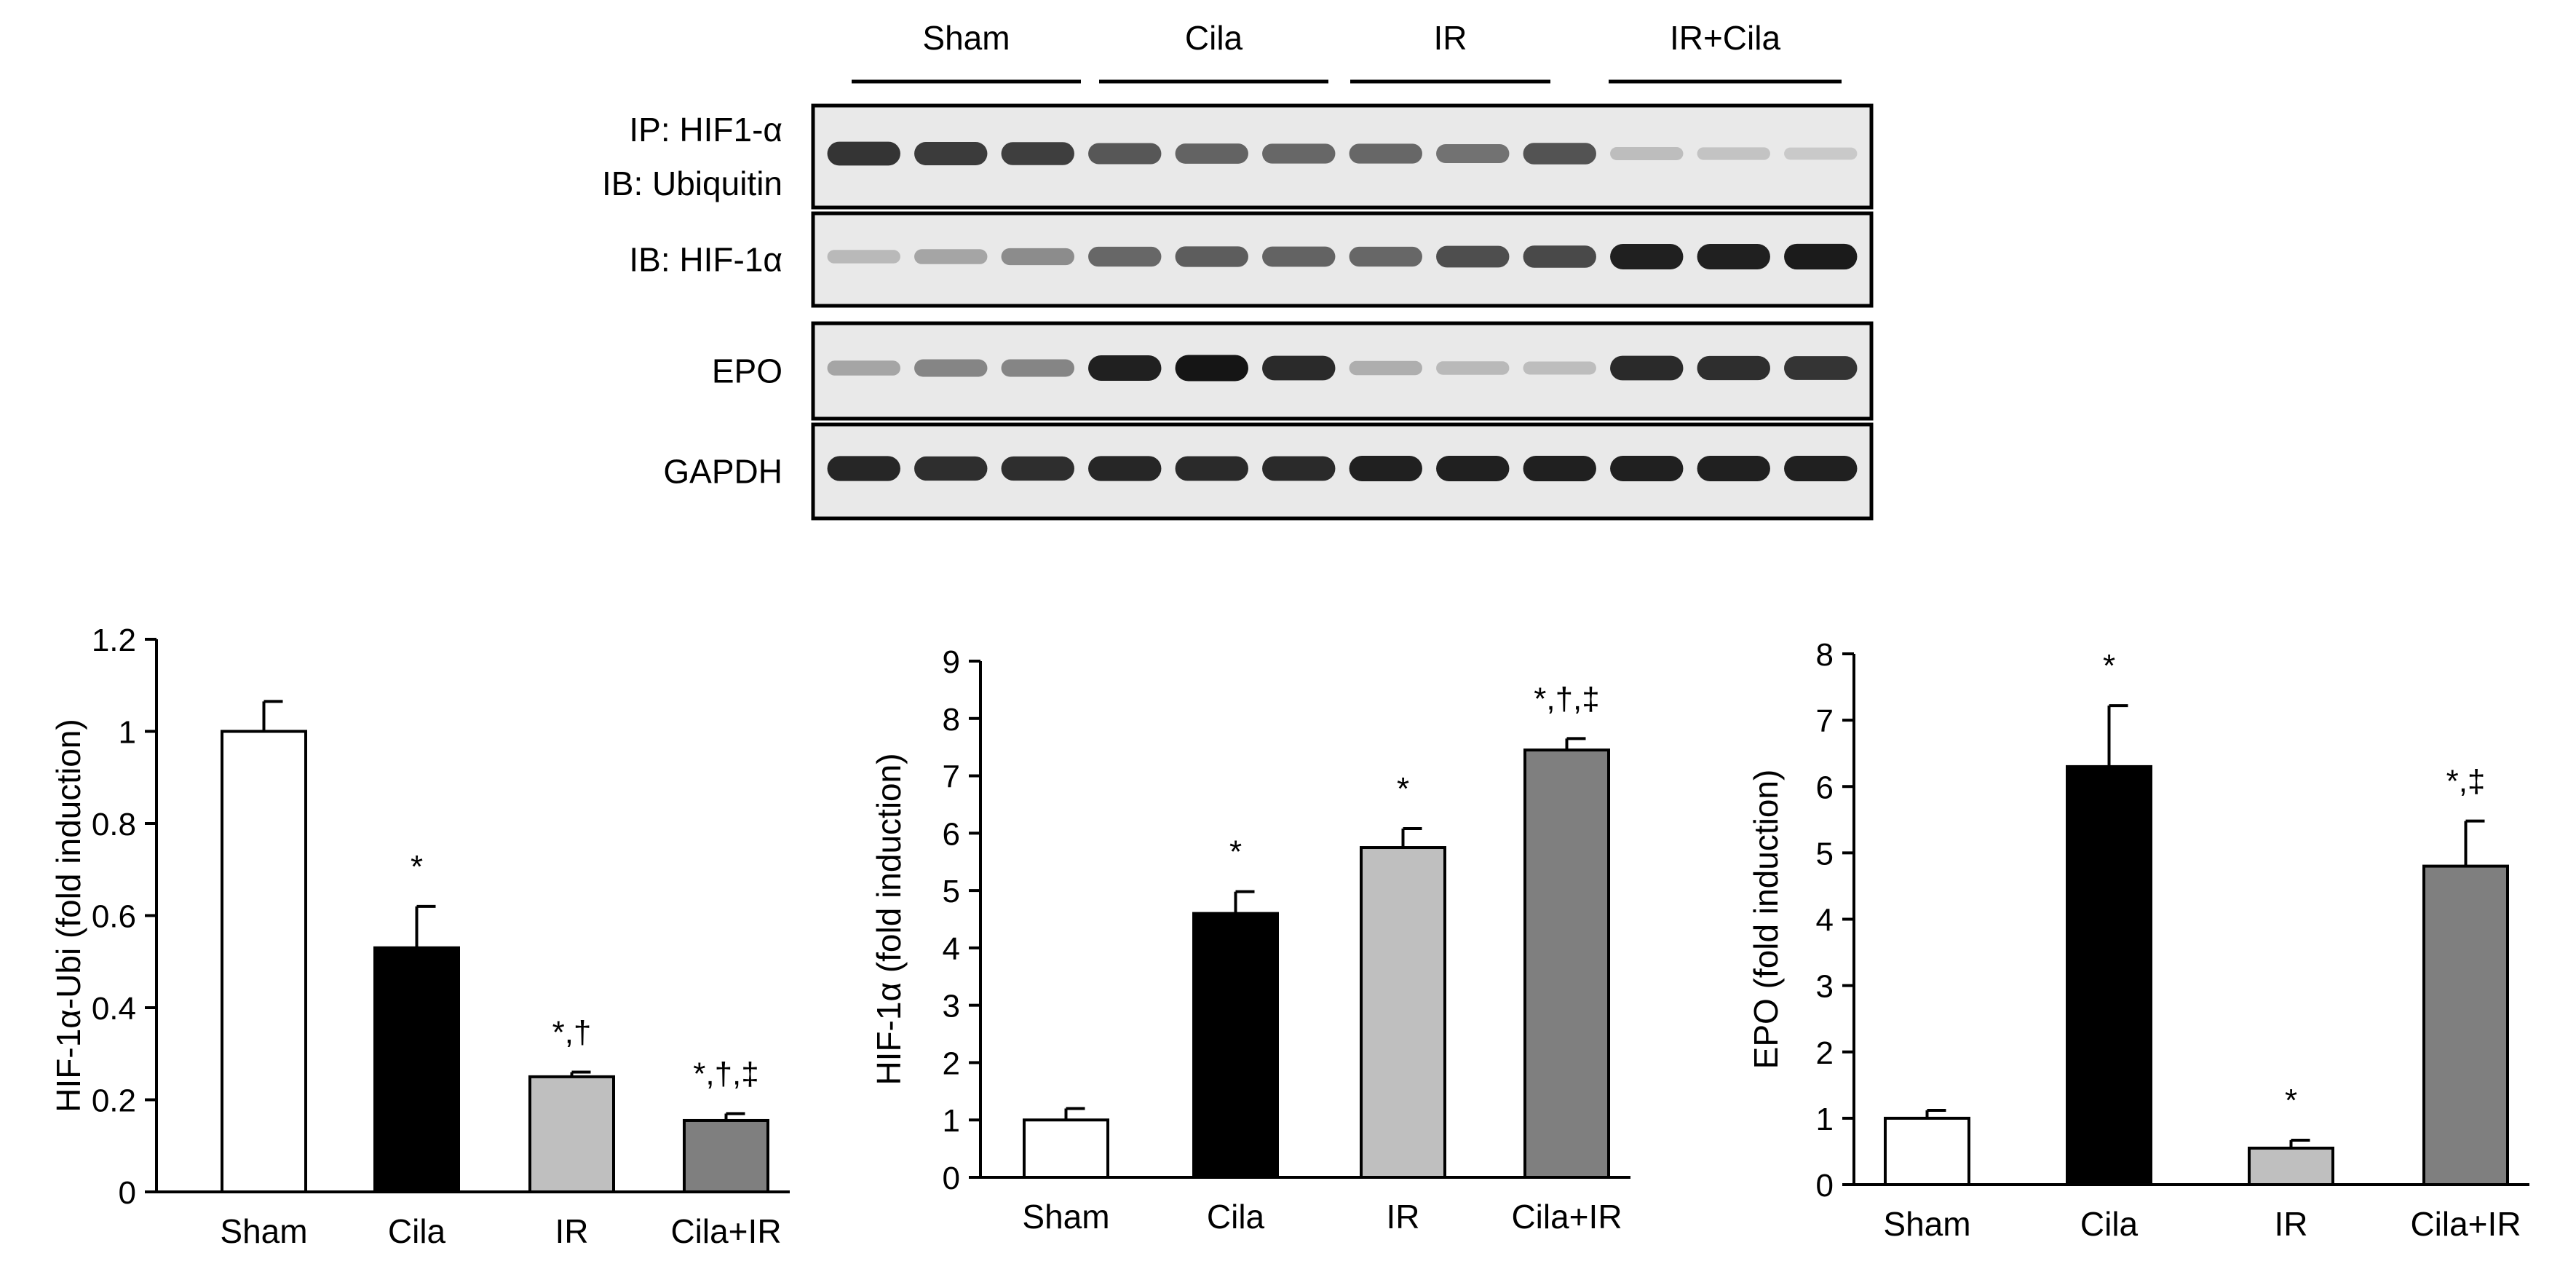  Describe the element at coordinates (1766, 920) in the screenshot. I see `y-axis-label: EPO (fold induction)` at that location.